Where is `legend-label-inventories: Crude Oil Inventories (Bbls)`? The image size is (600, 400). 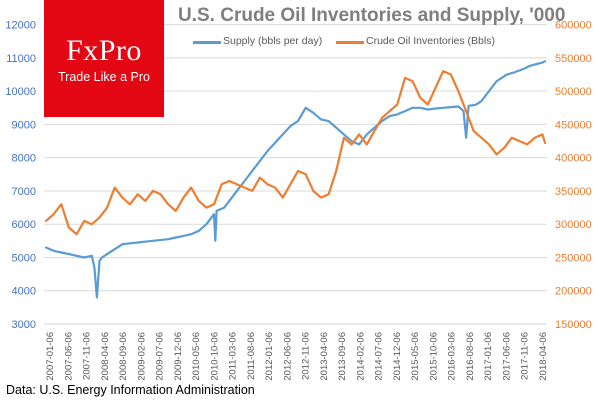 legend-label-inventories: Crude Oil Inventories (Bbls) is located at coordinates (430, 41).